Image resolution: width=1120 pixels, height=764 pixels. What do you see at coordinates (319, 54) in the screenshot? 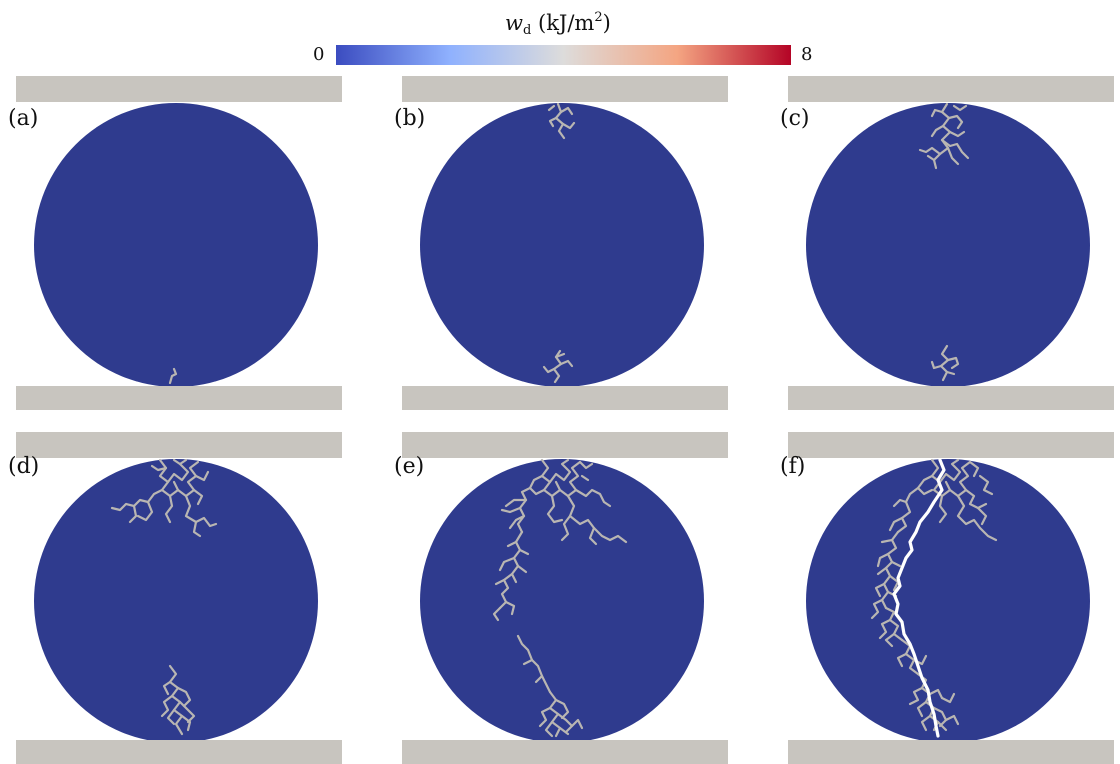
I see `colorbar-min-label: 0` at bounding box center [319, 54].